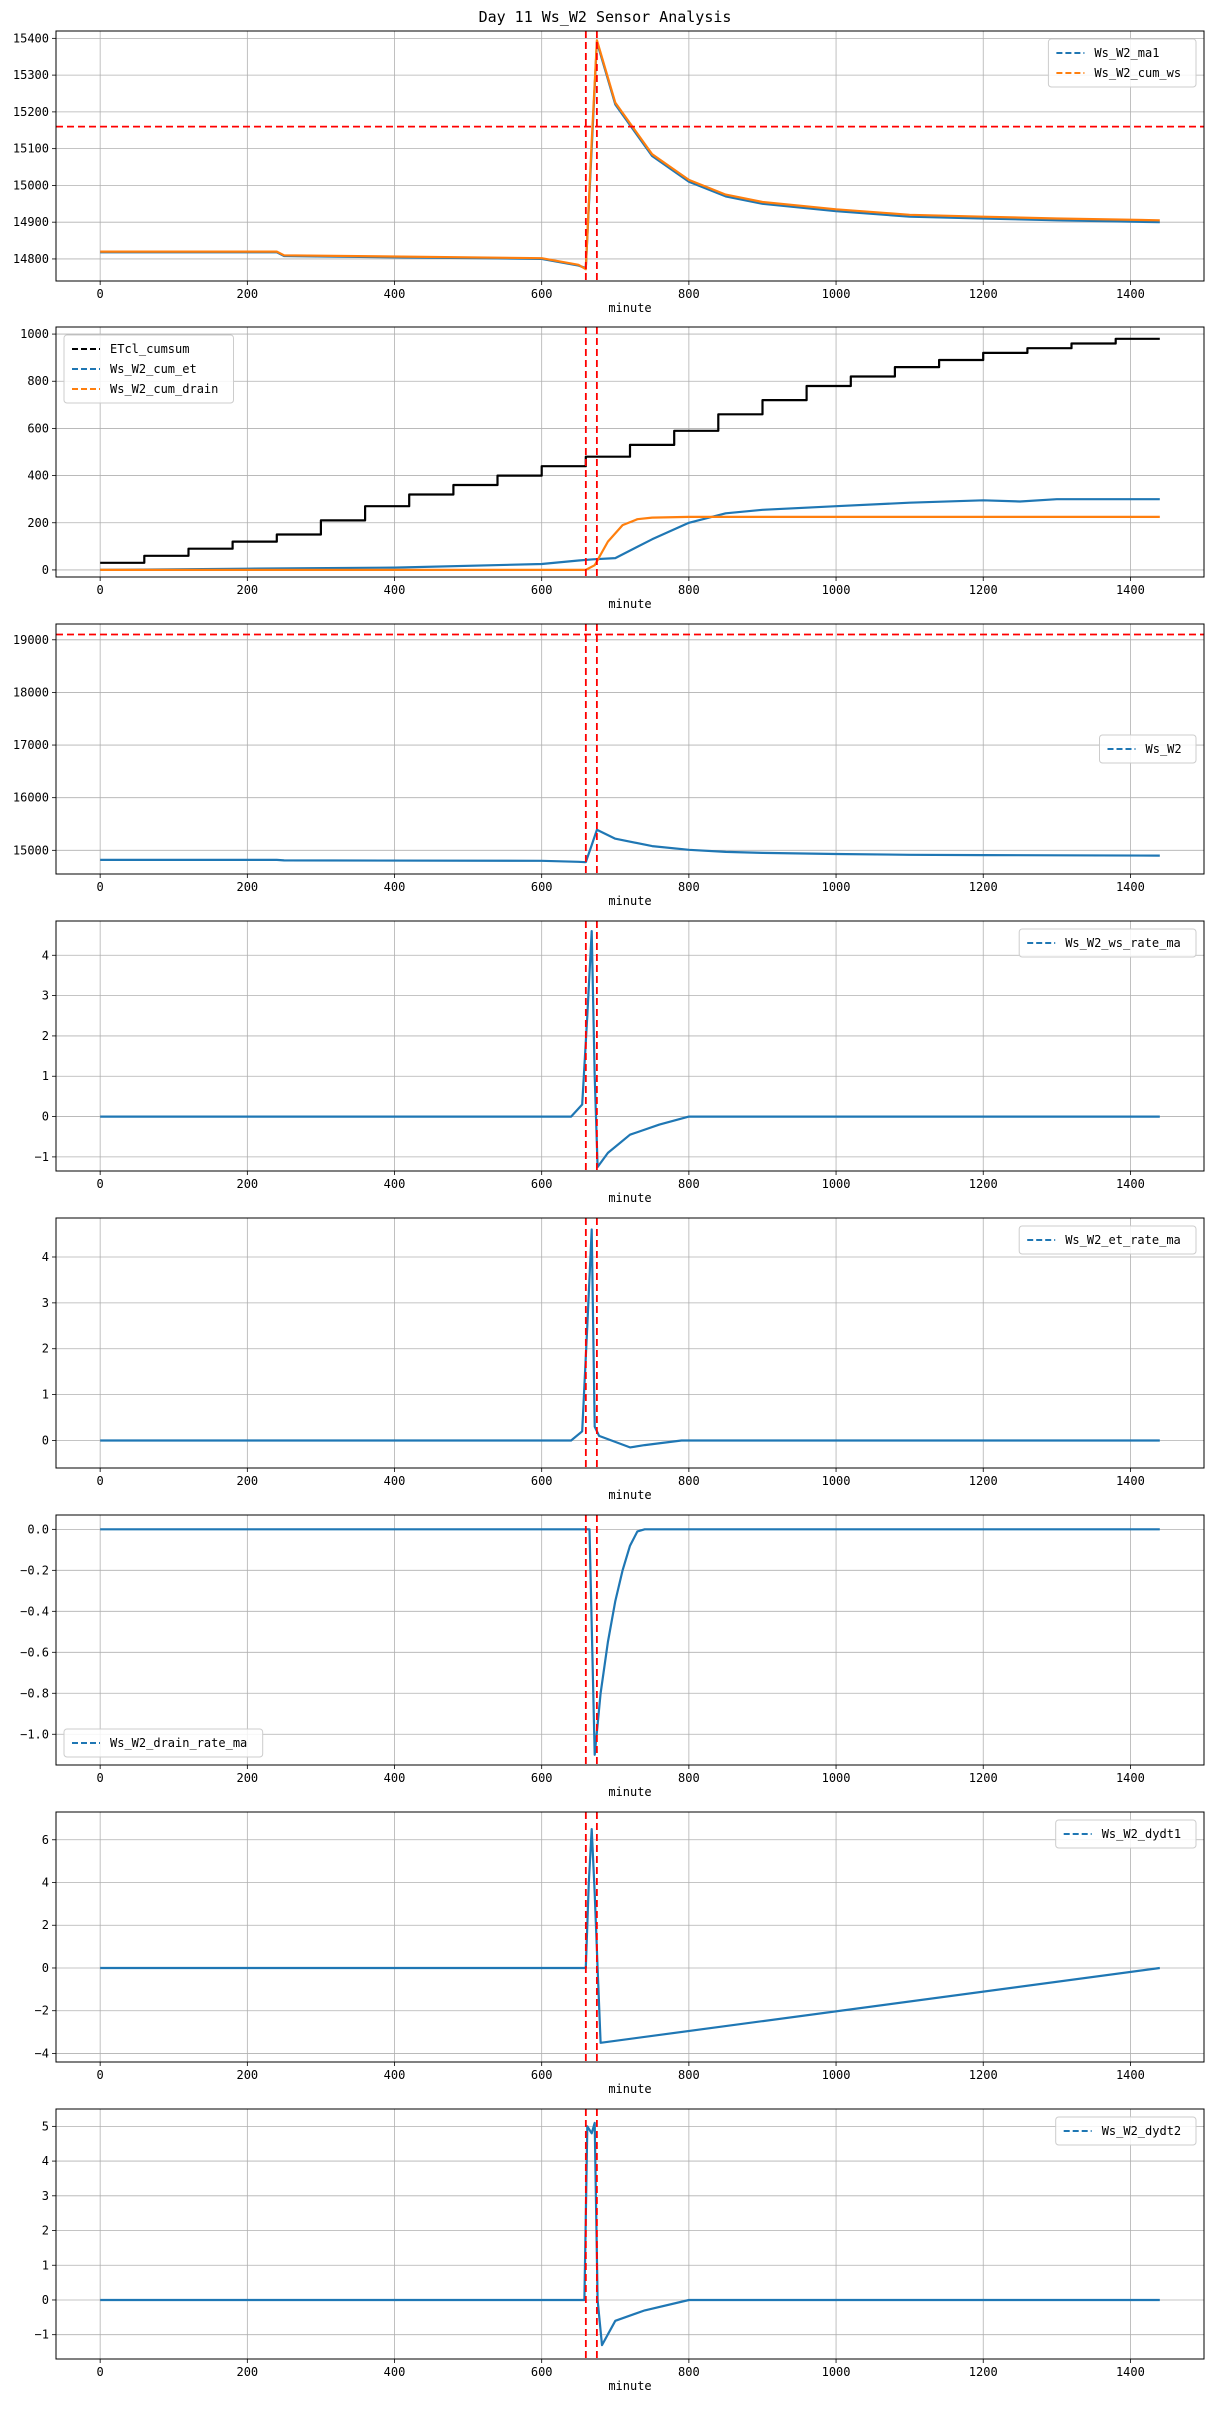  Describe the element at coordinates (153, 369) in the screenshot. I see `legend-entry: Ws_W2_cum_et` at that location.